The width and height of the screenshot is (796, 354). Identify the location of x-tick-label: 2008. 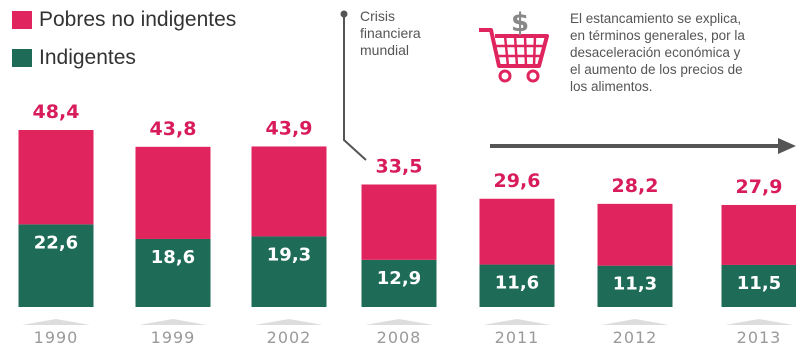
(399, 337).